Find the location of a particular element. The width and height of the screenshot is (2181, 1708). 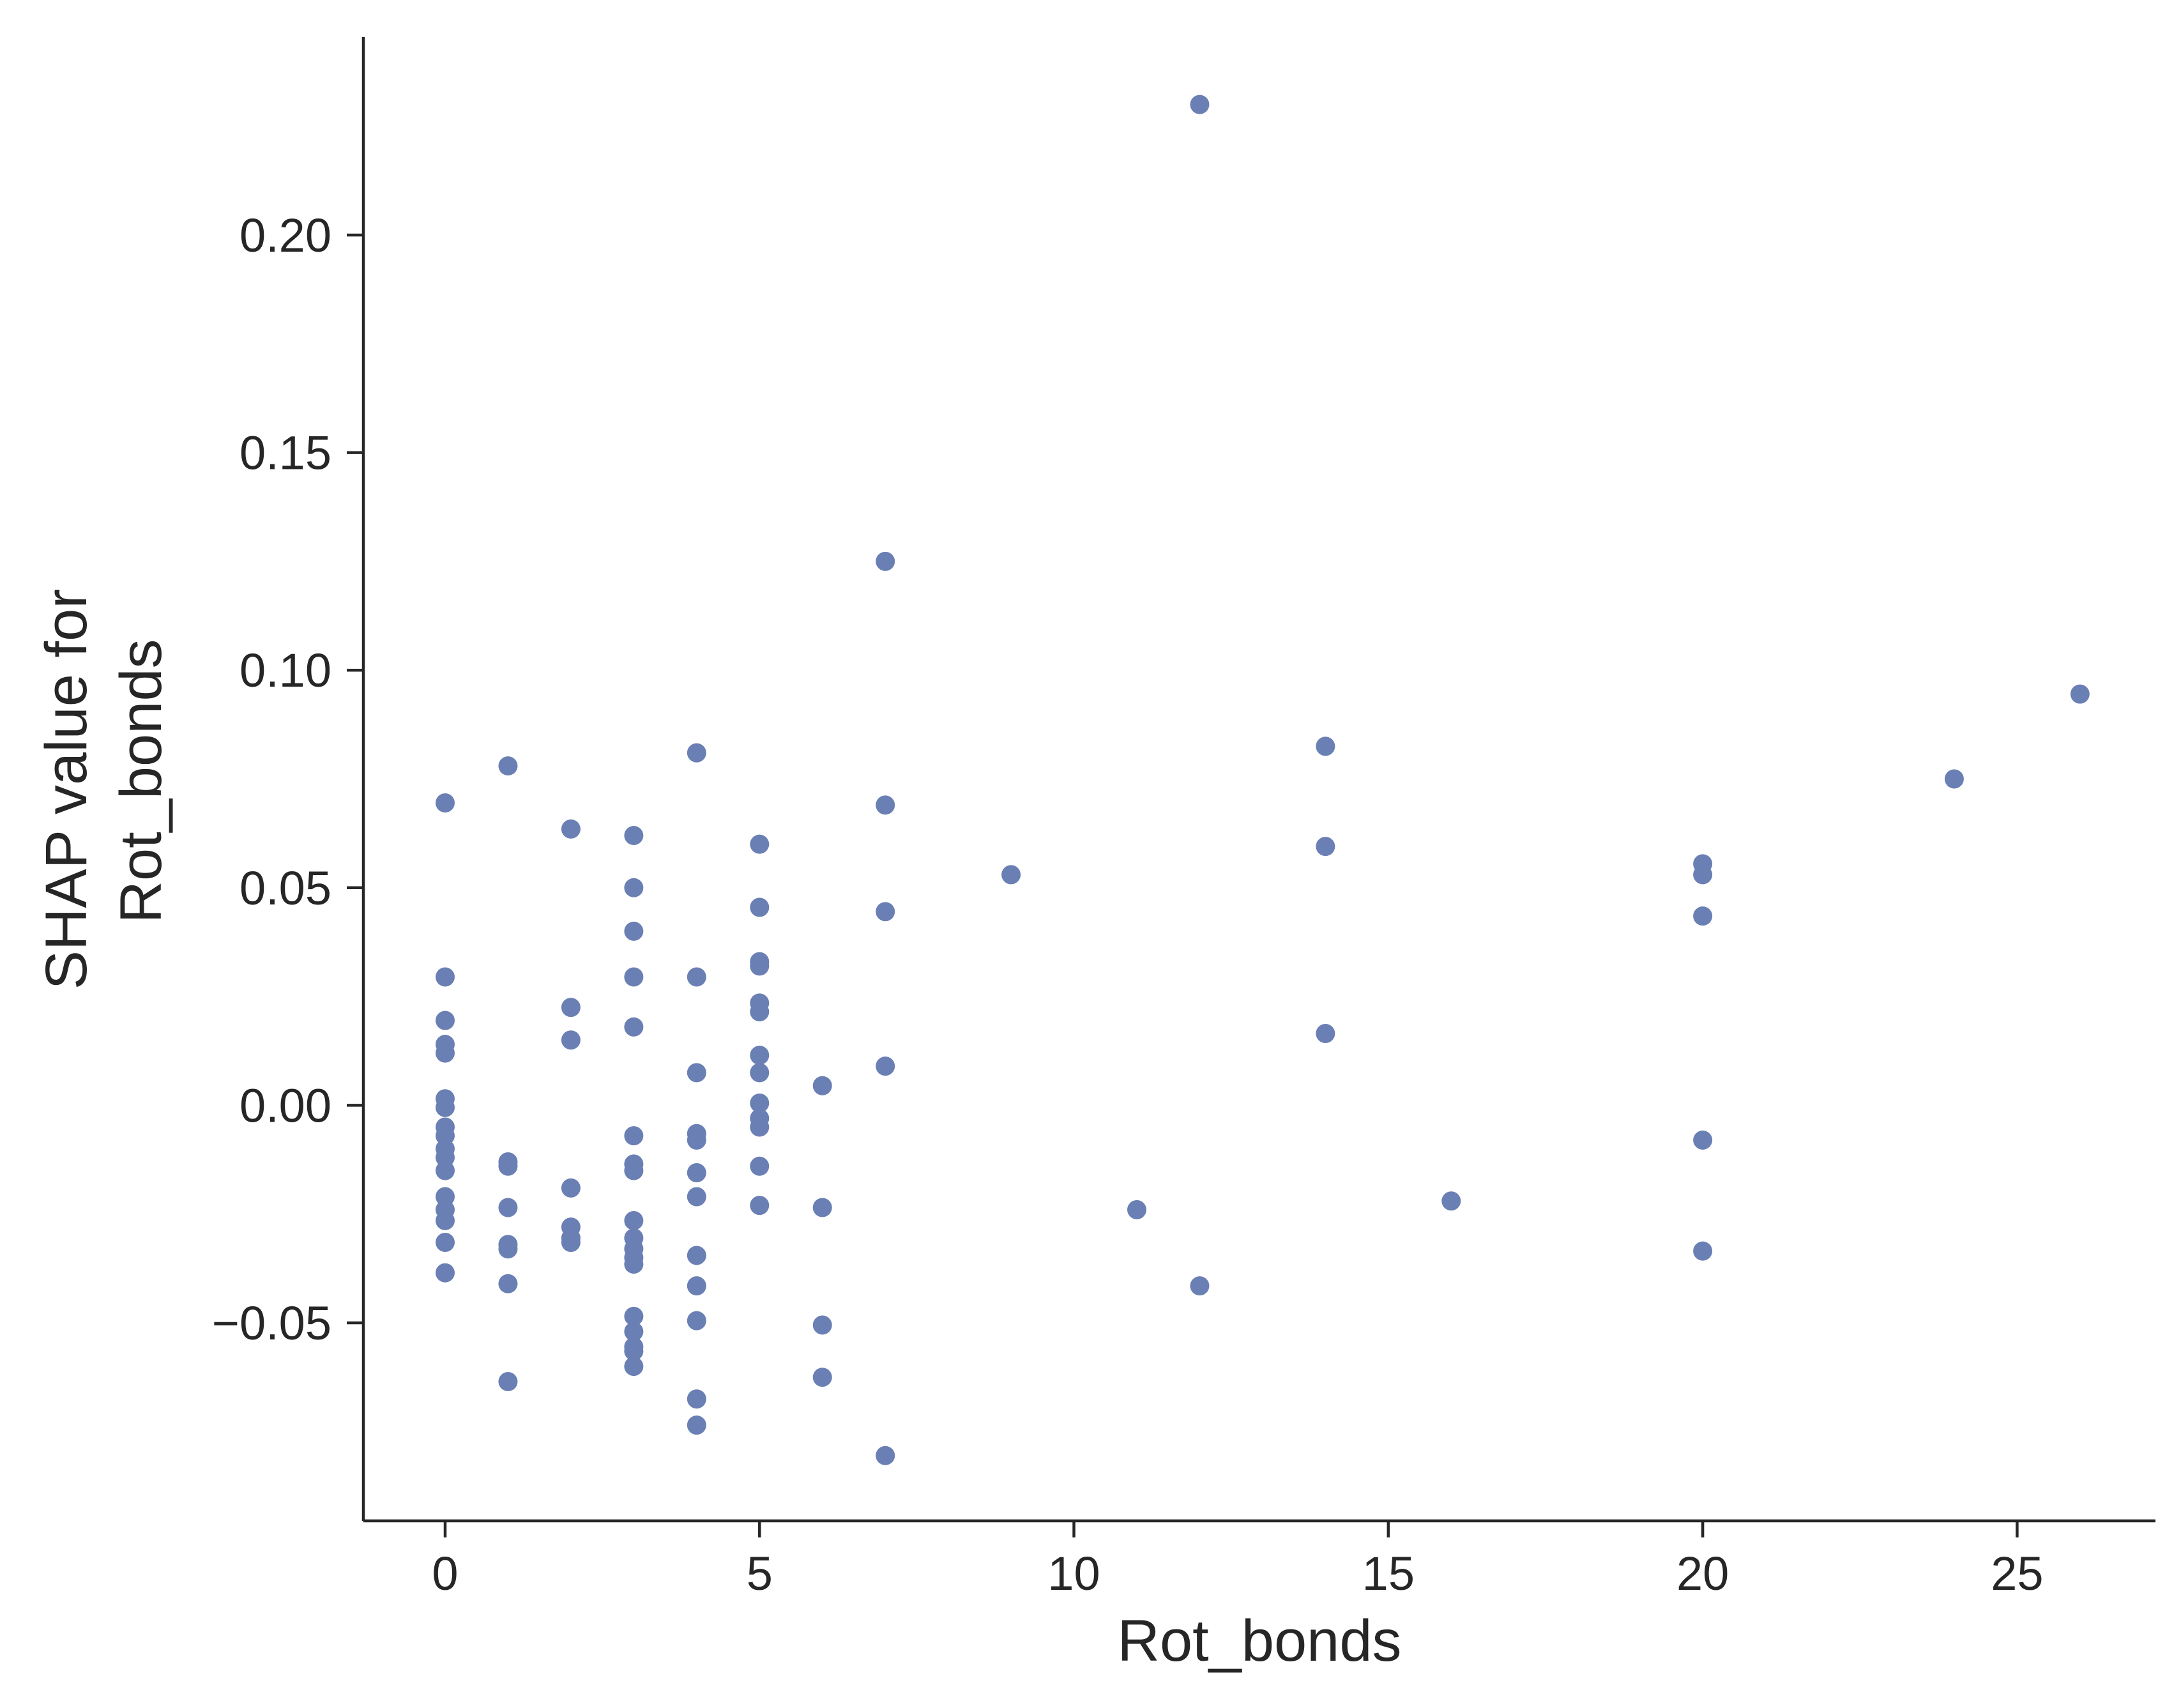

x-tick-label: 20 is located at coordinates (1703, 1573).